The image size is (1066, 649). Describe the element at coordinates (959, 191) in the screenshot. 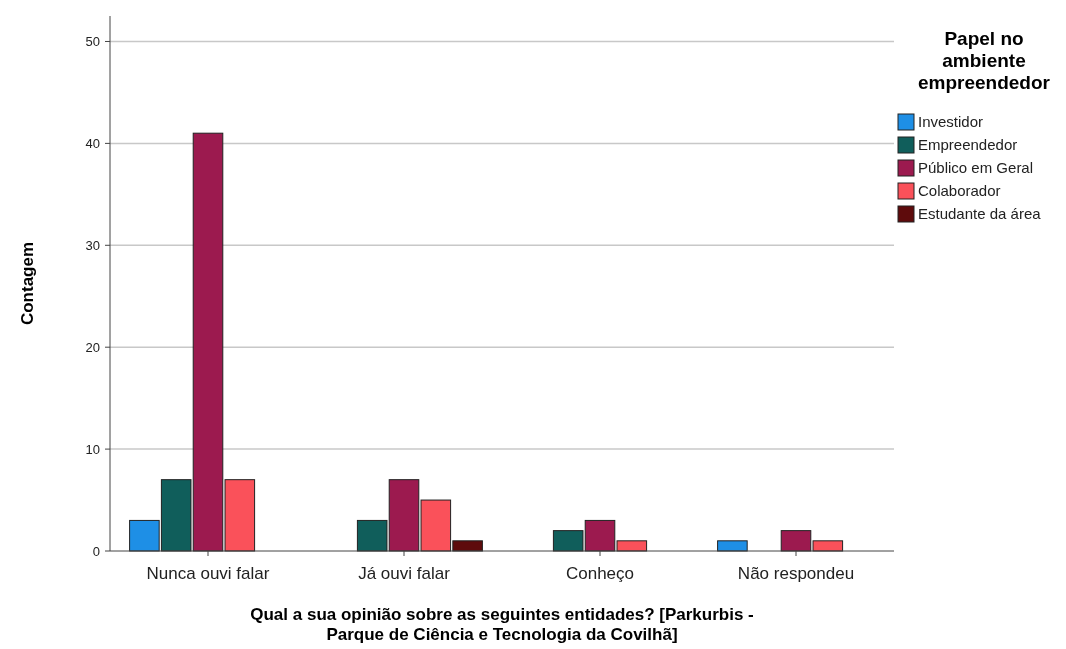

I see `legend-label: Colaborador` at that location.